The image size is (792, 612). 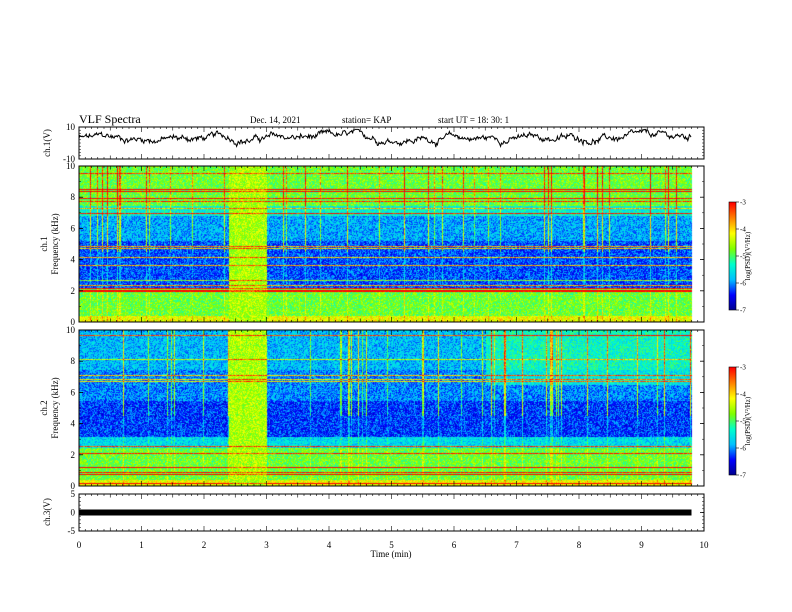 What do you see at coordinates (204, 545) in the screenshot?
I see `time-tick-label: 2` at bounding box center [204, 545].